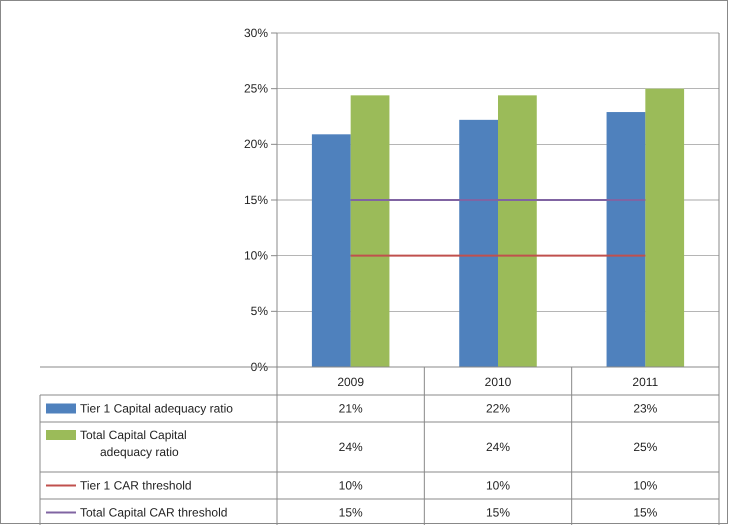 The image size is (730, 525). Describe the element at coordinates (645, 382) in the screenshot. I see `x-tick-label: 2011` at that location.